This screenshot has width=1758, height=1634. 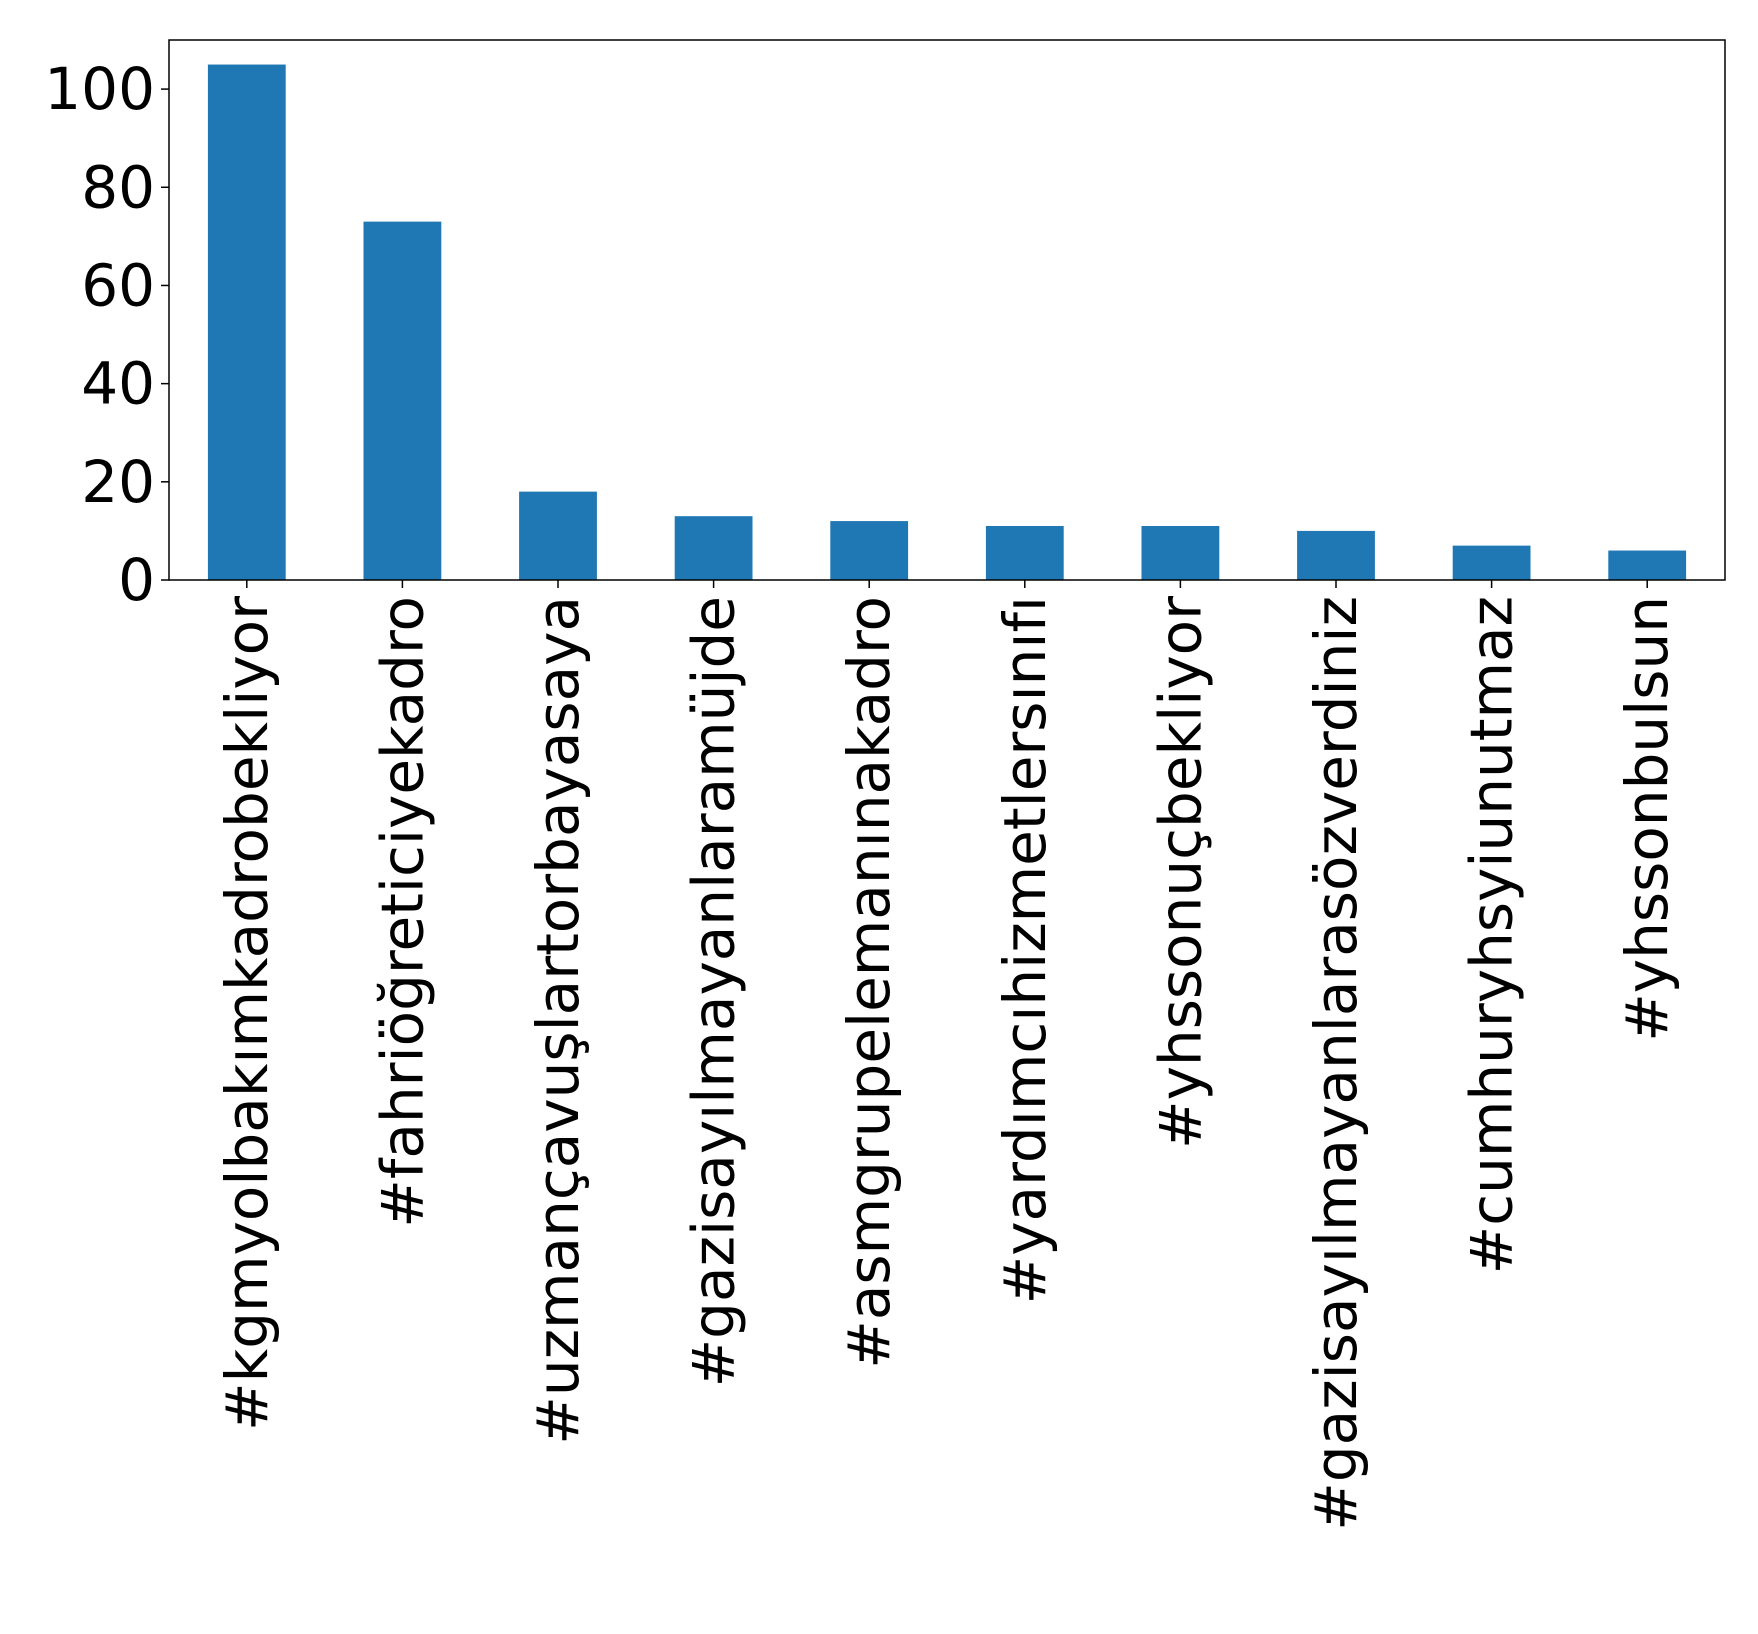 What do you see at coordinates (1336, 1063) in the screenshot?
I see `x-tick-label: #gazisayılmayanlarasözverdiniz` at bounding box center [1336, 1063].